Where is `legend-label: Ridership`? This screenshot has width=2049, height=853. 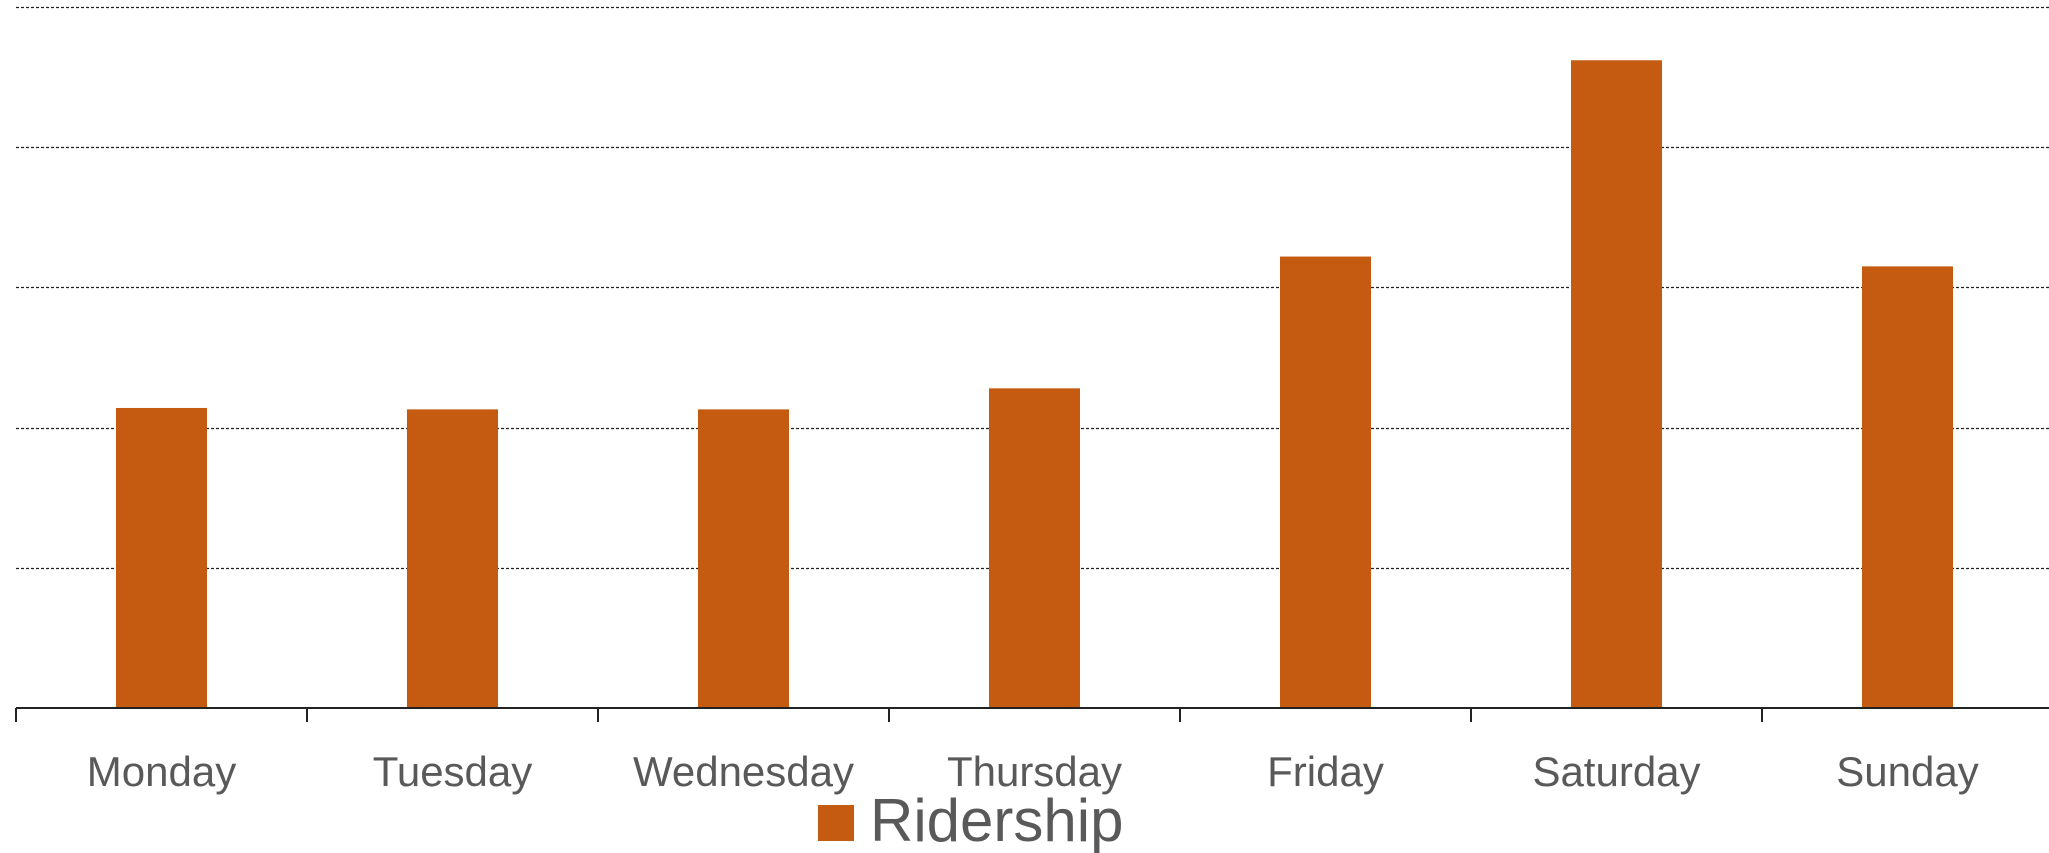
legend-label: Ridership is located at coordinates (996, 820).